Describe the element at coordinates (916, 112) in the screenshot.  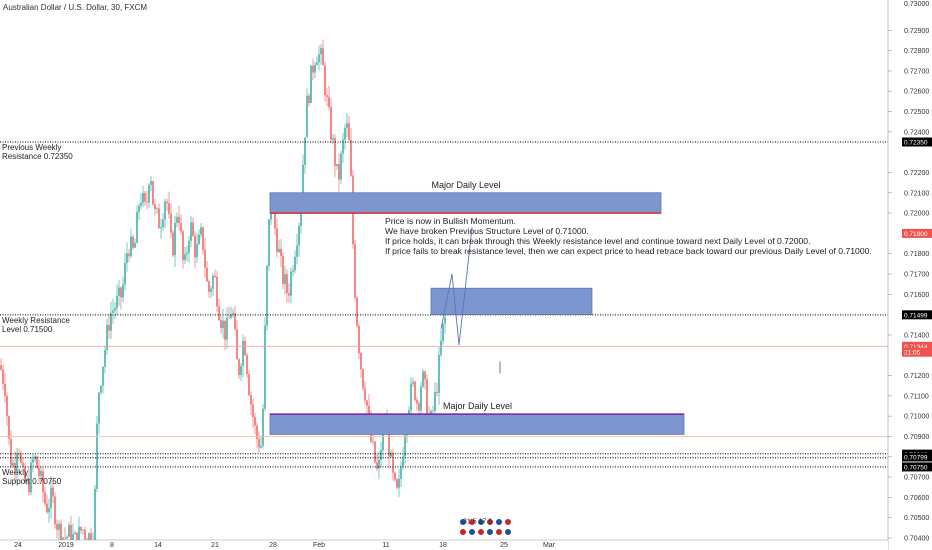
I see `y-tick-label: 0.72500` at that location.